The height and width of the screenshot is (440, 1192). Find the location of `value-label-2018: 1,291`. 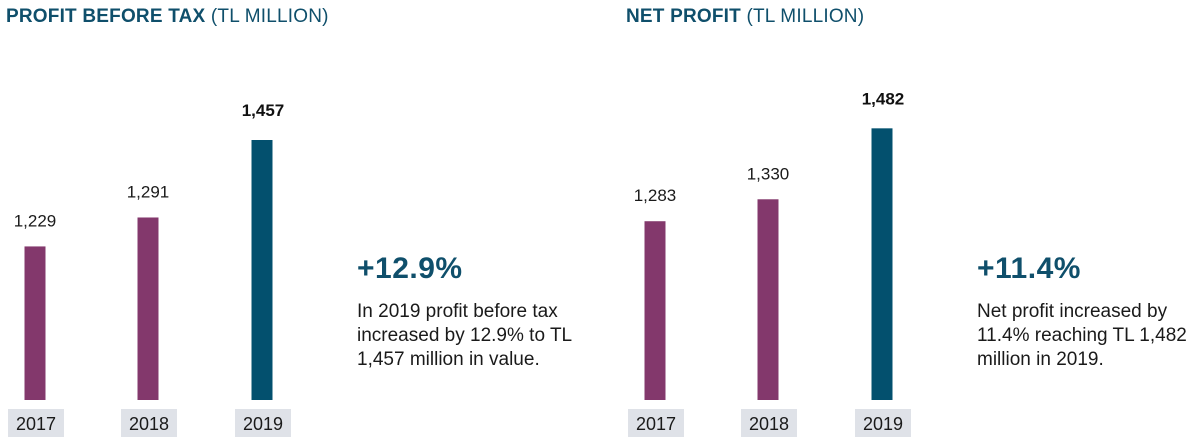

value-label-2018: 1,291 is located at coordinates (148, 191).